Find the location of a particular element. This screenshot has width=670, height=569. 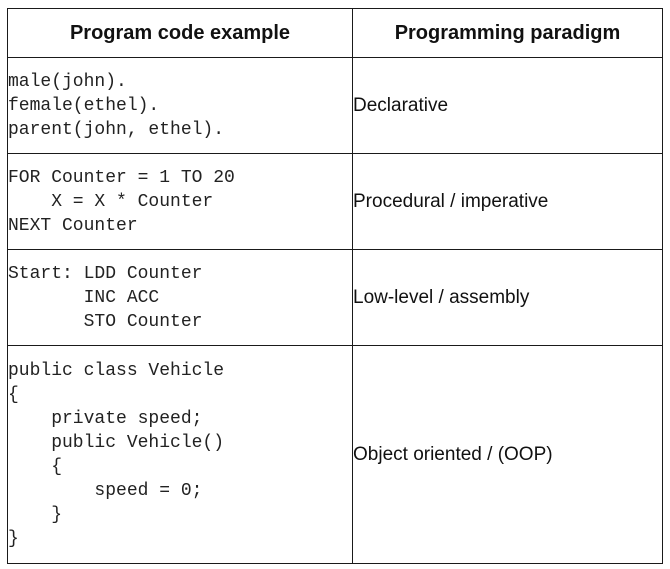

header-program-code-example: Program code example is located at coordinates (180, 33).